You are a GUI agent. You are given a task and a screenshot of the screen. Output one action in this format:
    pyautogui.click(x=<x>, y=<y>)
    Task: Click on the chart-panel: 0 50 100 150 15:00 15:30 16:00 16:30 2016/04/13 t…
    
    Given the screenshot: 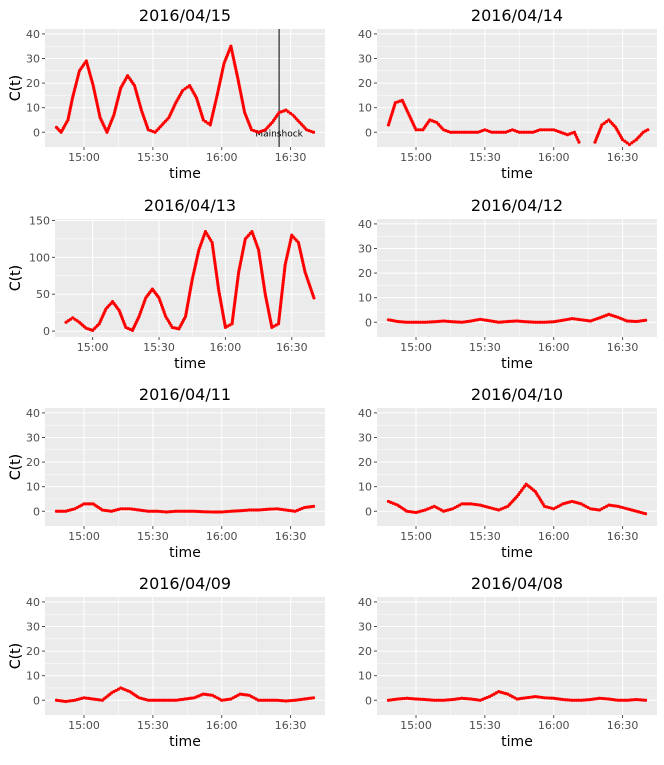 What is the action you would take?
    pyautogui.click(x=166, y=284)
    